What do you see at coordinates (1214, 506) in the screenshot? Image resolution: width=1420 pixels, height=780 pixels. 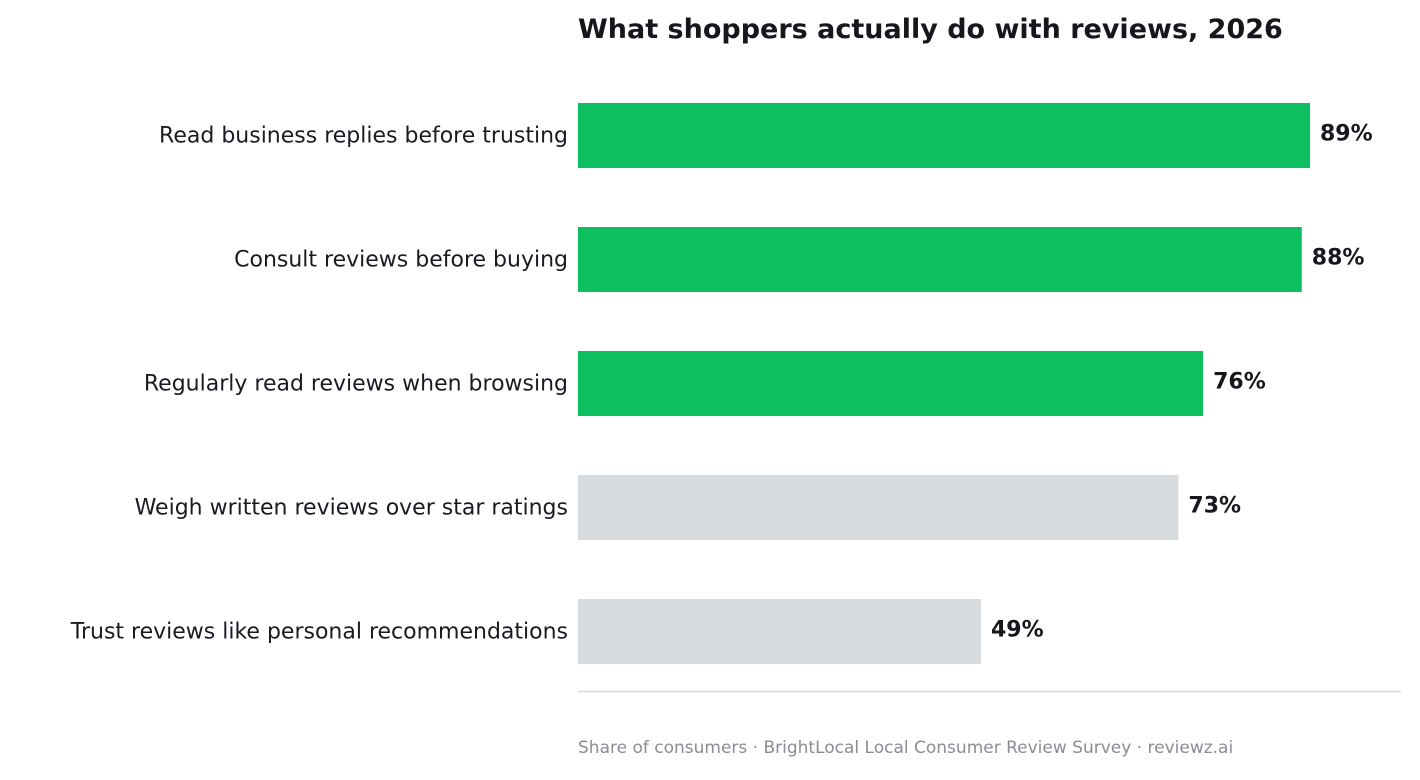 I see `value-label: 73%` at bounding box center [1214, 506].